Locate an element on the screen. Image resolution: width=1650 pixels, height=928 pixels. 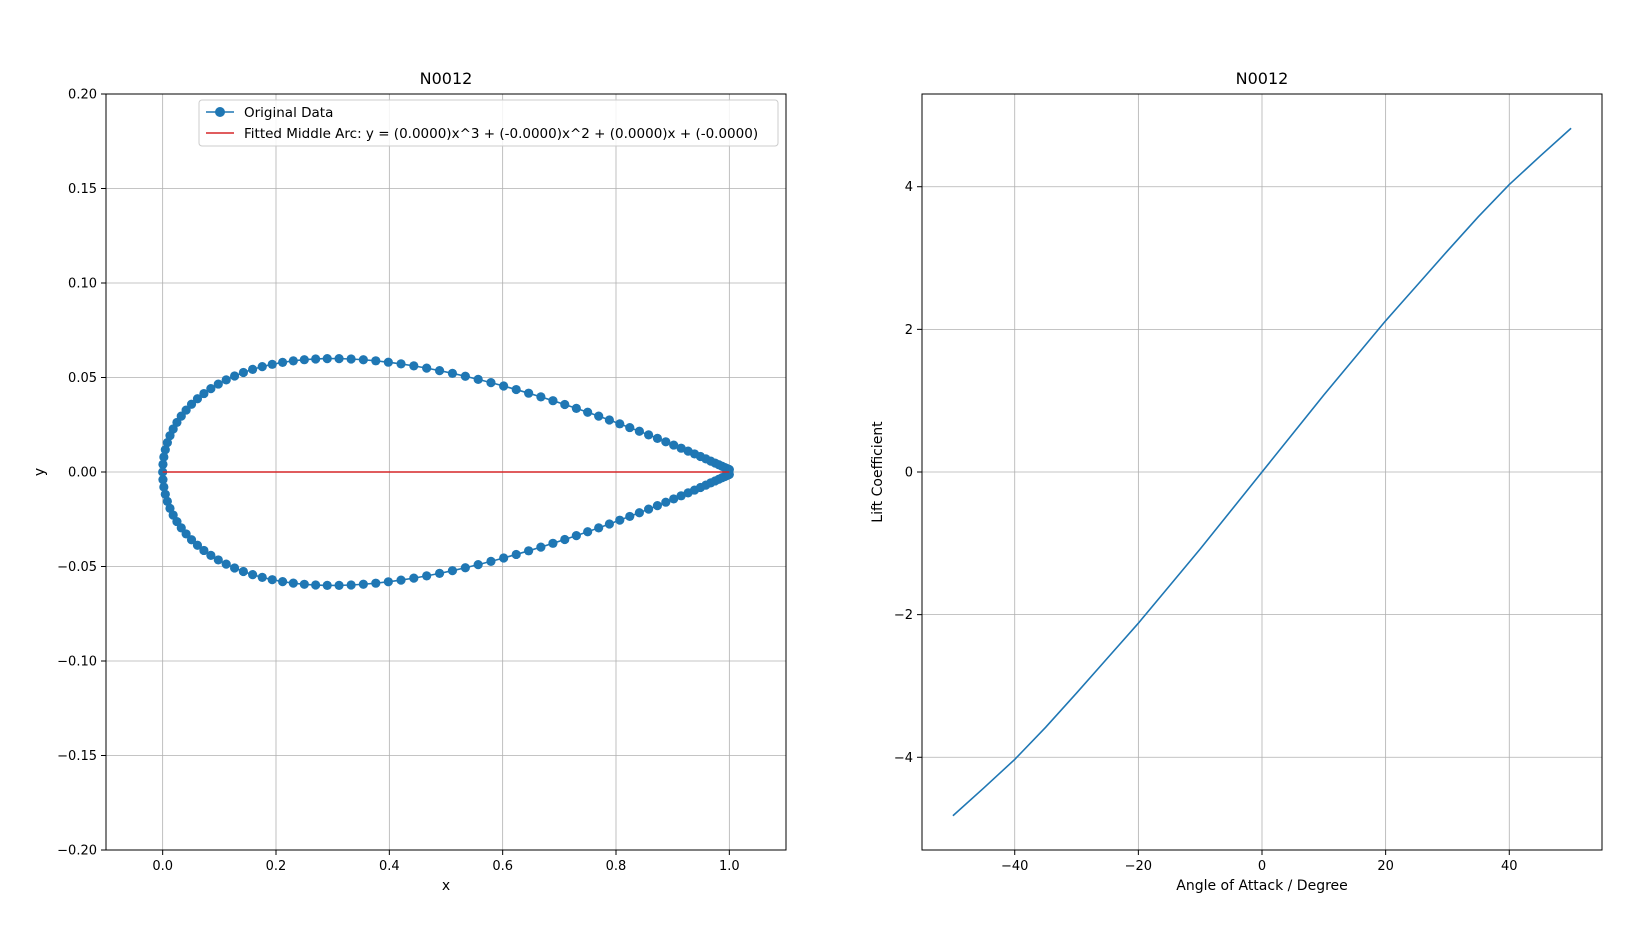
x-tick-label: 0.6 is located at coordinates (502, 866).